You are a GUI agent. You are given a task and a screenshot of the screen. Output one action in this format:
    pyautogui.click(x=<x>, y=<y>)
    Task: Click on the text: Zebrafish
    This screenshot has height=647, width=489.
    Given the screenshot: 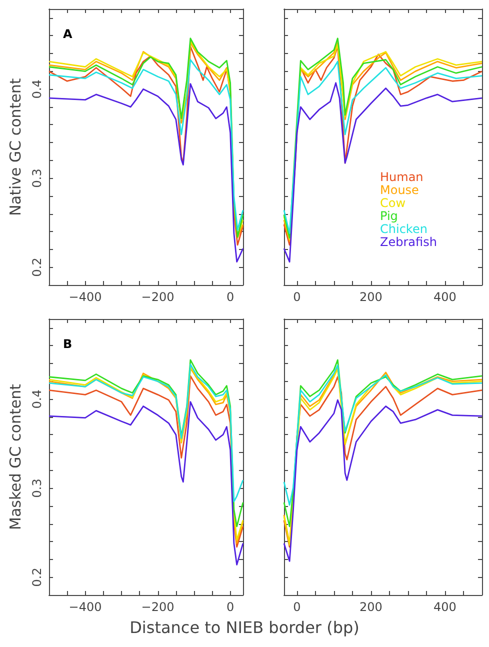 What is the action you would take?
    pyautogui.click(x=408, y=242)
    